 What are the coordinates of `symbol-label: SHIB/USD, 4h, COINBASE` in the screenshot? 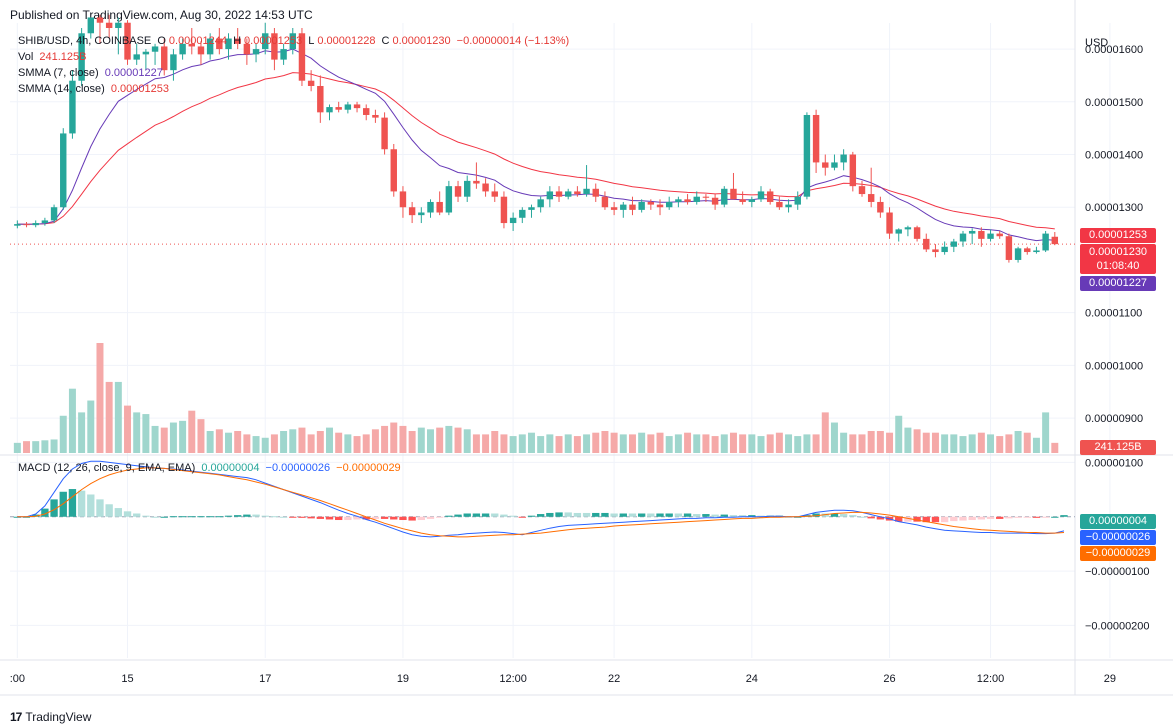 It's located at (85, 41).